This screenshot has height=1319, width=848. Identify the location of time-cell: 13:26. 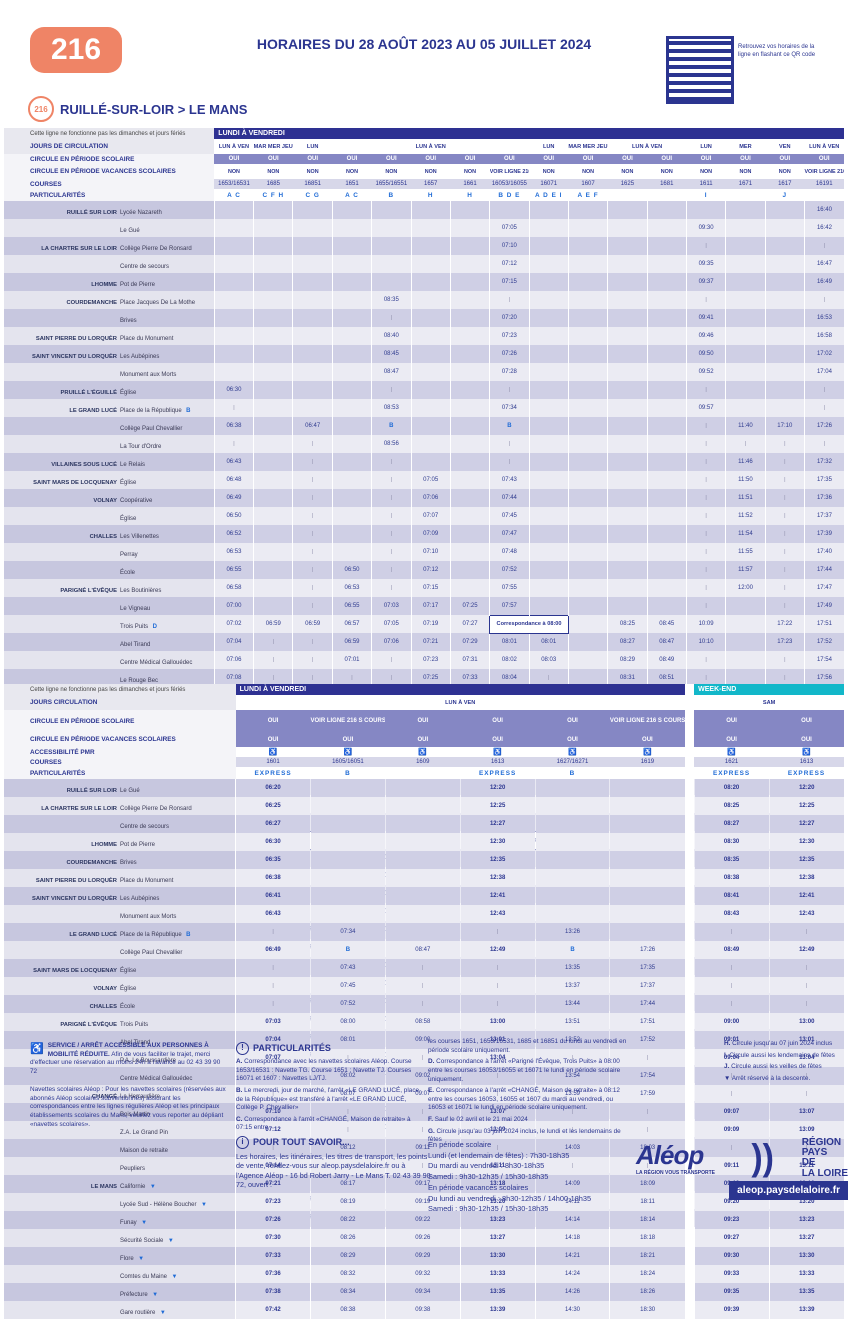
(572, 932).